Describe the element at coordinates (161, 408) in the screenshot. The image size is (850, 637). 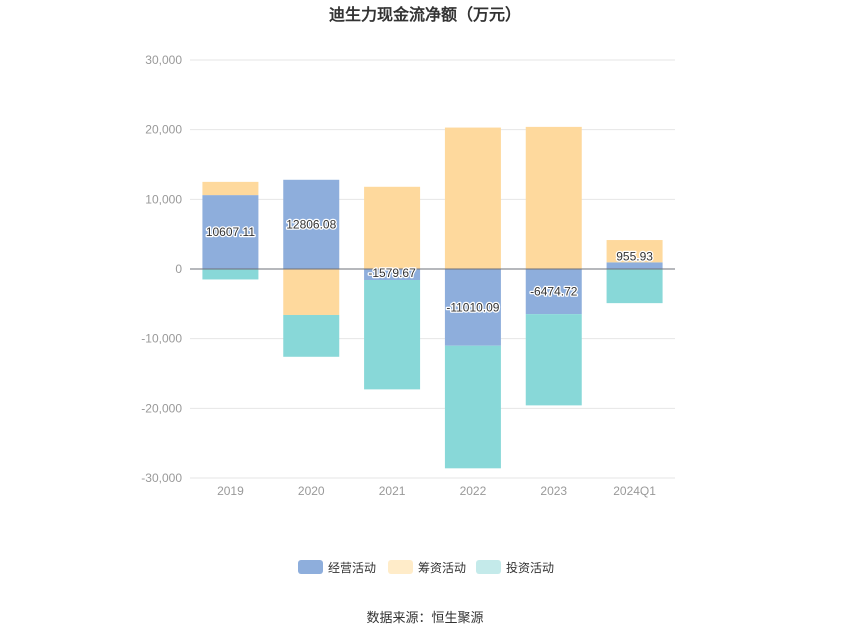
I see `y-tick-label: -20,000` at that location.